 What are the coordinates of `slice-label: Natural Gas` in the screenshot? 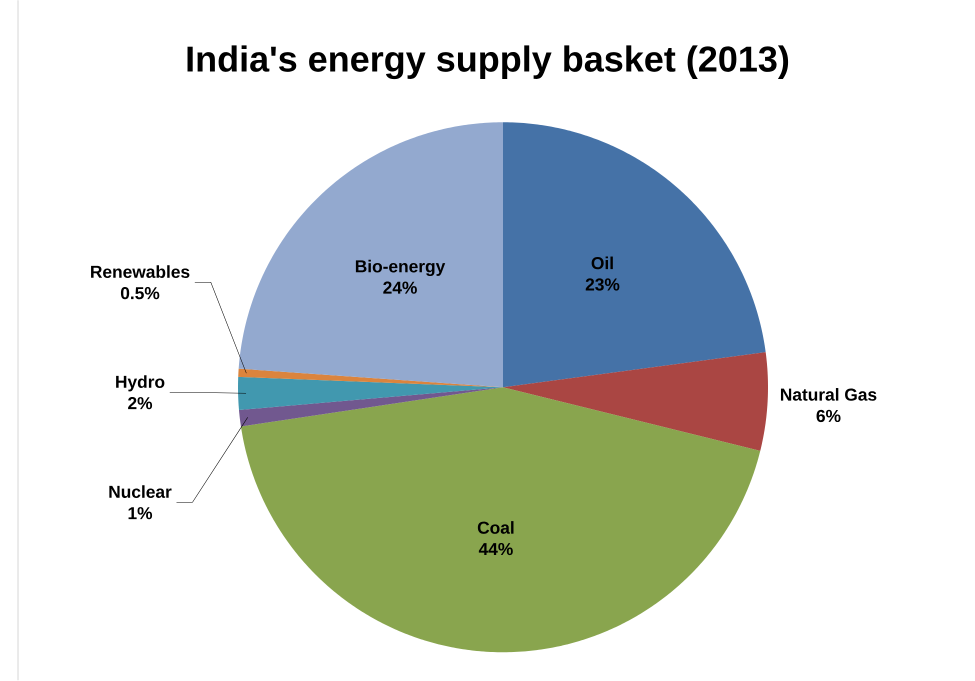 It's located at (828, 394).